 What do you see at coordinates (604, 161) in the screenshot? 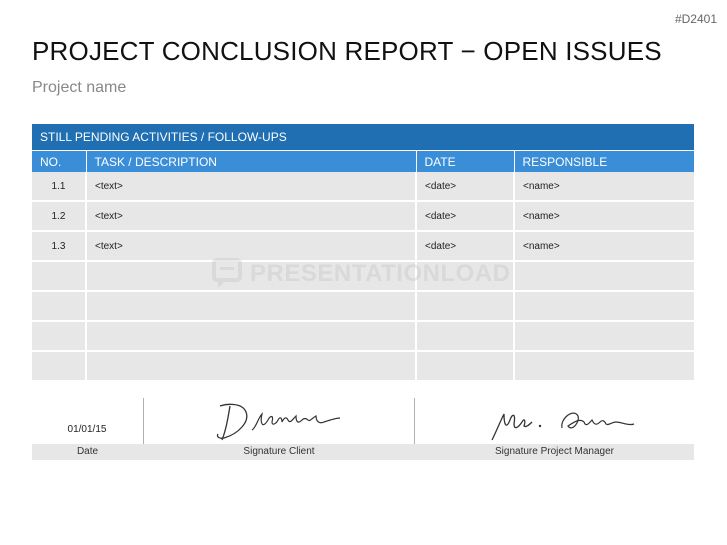
I see `header-responsible: RESPONSIBLE` at bounding box center [604, 161].